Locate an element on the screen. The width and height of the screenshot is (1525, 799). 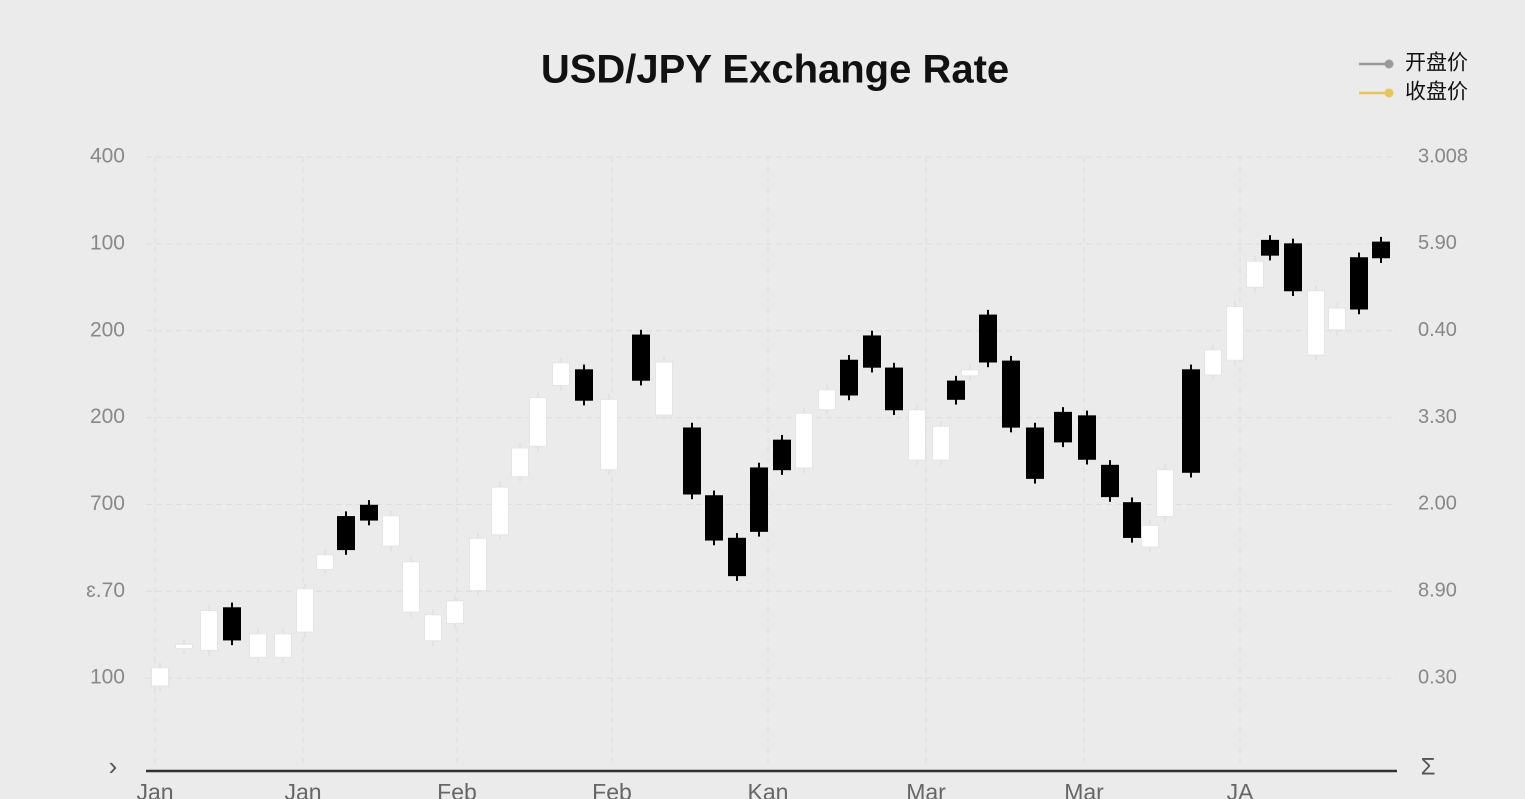
x-tick-label: JA is located at coordinates (1241, 789).